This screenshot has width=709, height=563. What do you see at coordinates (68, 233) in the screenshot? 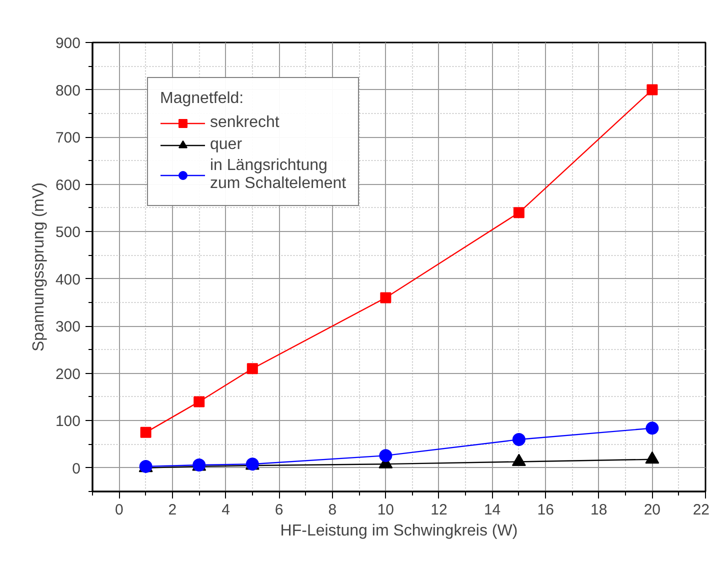
I see `y-tick-label: 500` at bounding box center [68, 233].